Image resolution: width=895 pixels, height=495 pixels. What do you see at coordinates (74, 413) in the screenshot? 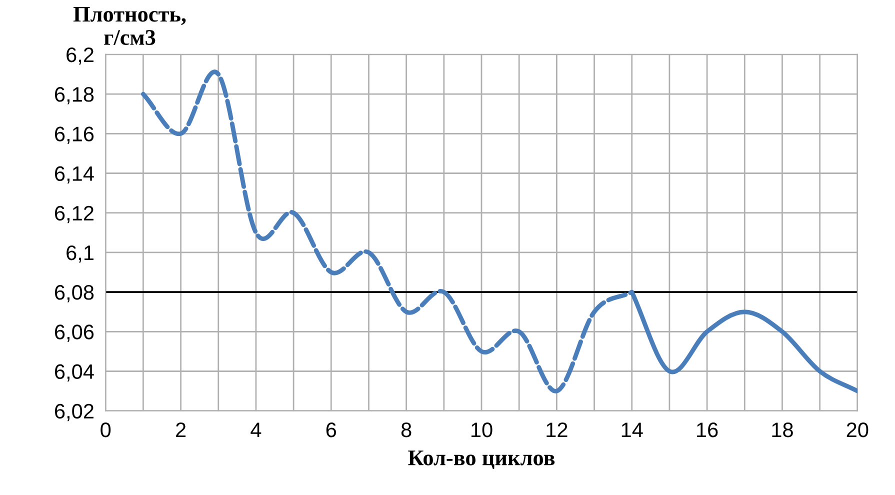
I see `y-tick-label: 6,02` at bounding box center [74, 413].